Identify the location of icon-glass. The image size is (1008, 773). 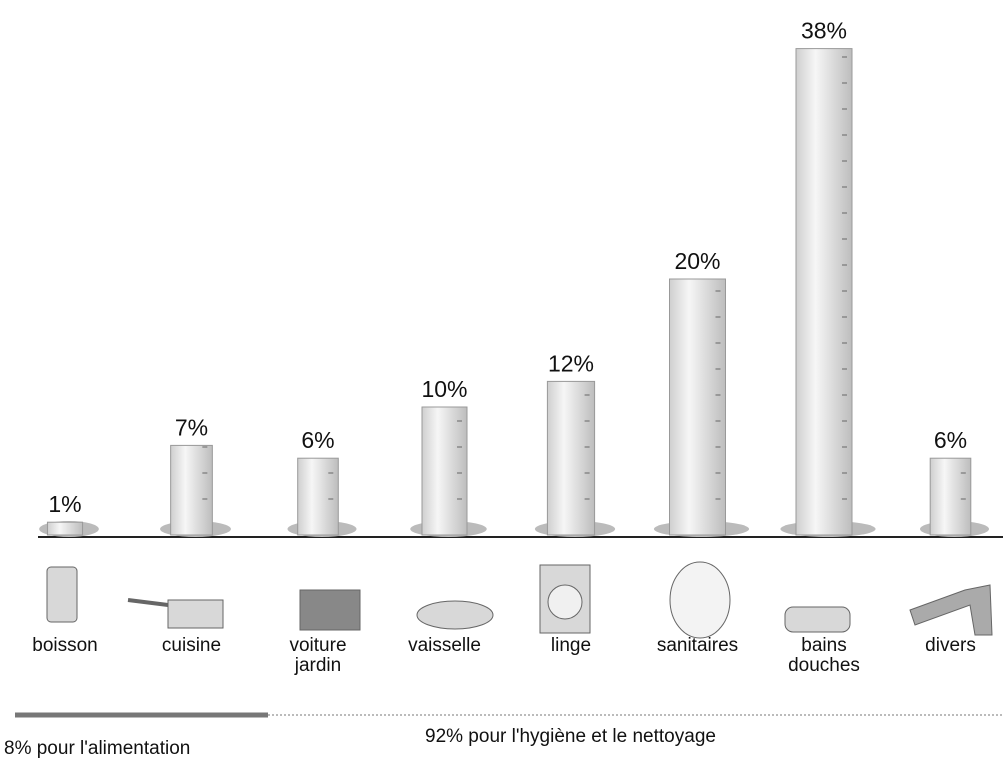
(62, 594).